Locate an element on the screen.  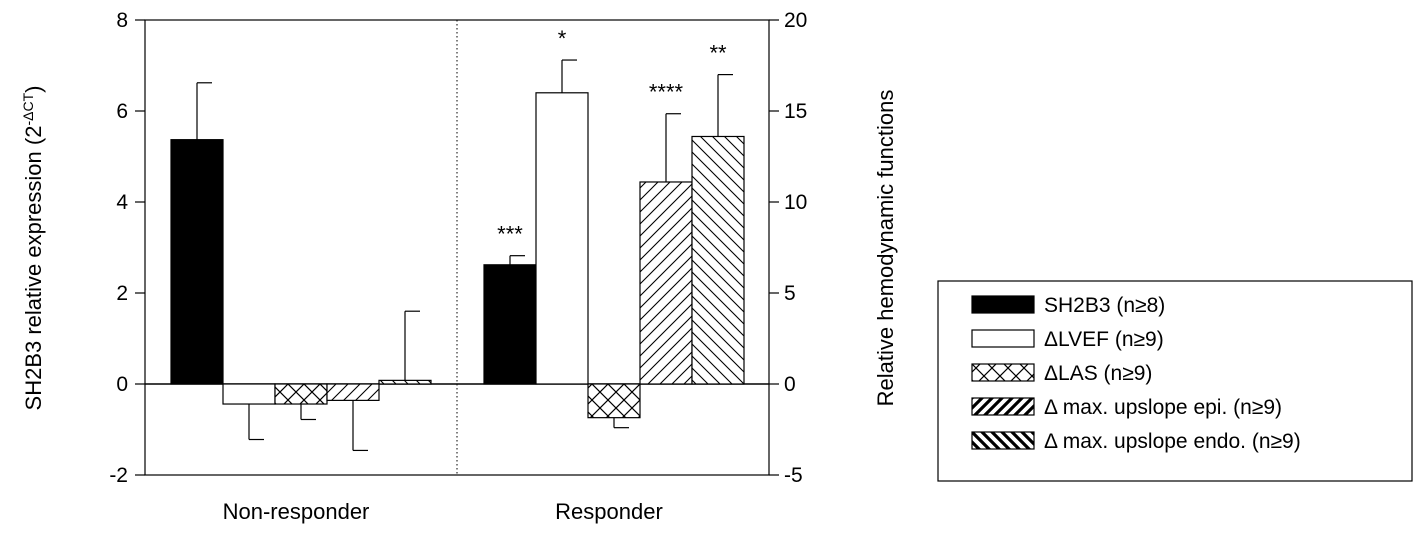
y-left-tick-label: 4 is located at coordinates (122, 202).